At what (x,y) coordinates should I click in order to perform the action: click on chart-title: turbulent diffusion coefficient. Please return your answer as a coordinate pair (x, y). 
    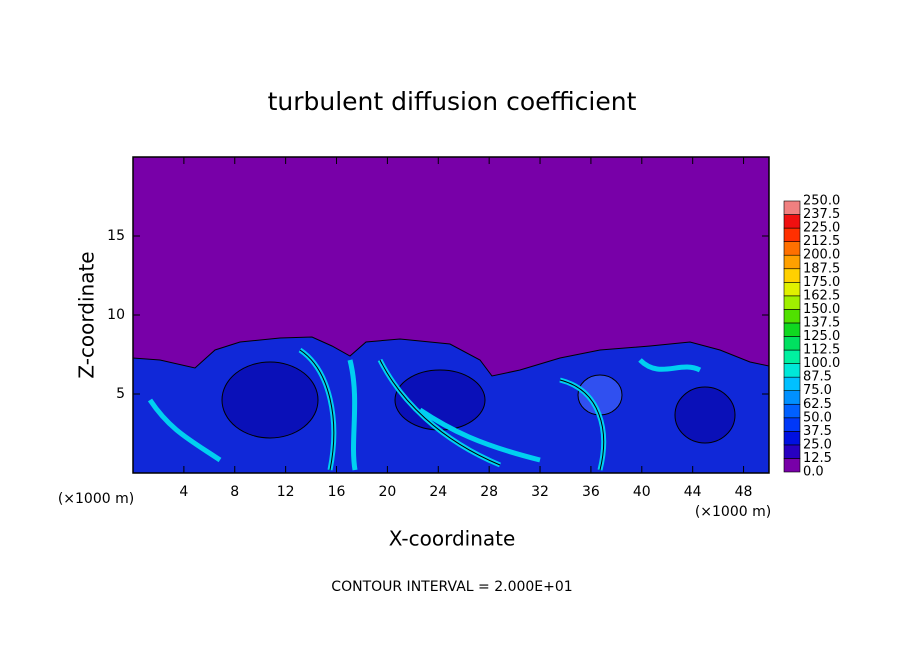
    Looking at the image, I should click on (452, 101).